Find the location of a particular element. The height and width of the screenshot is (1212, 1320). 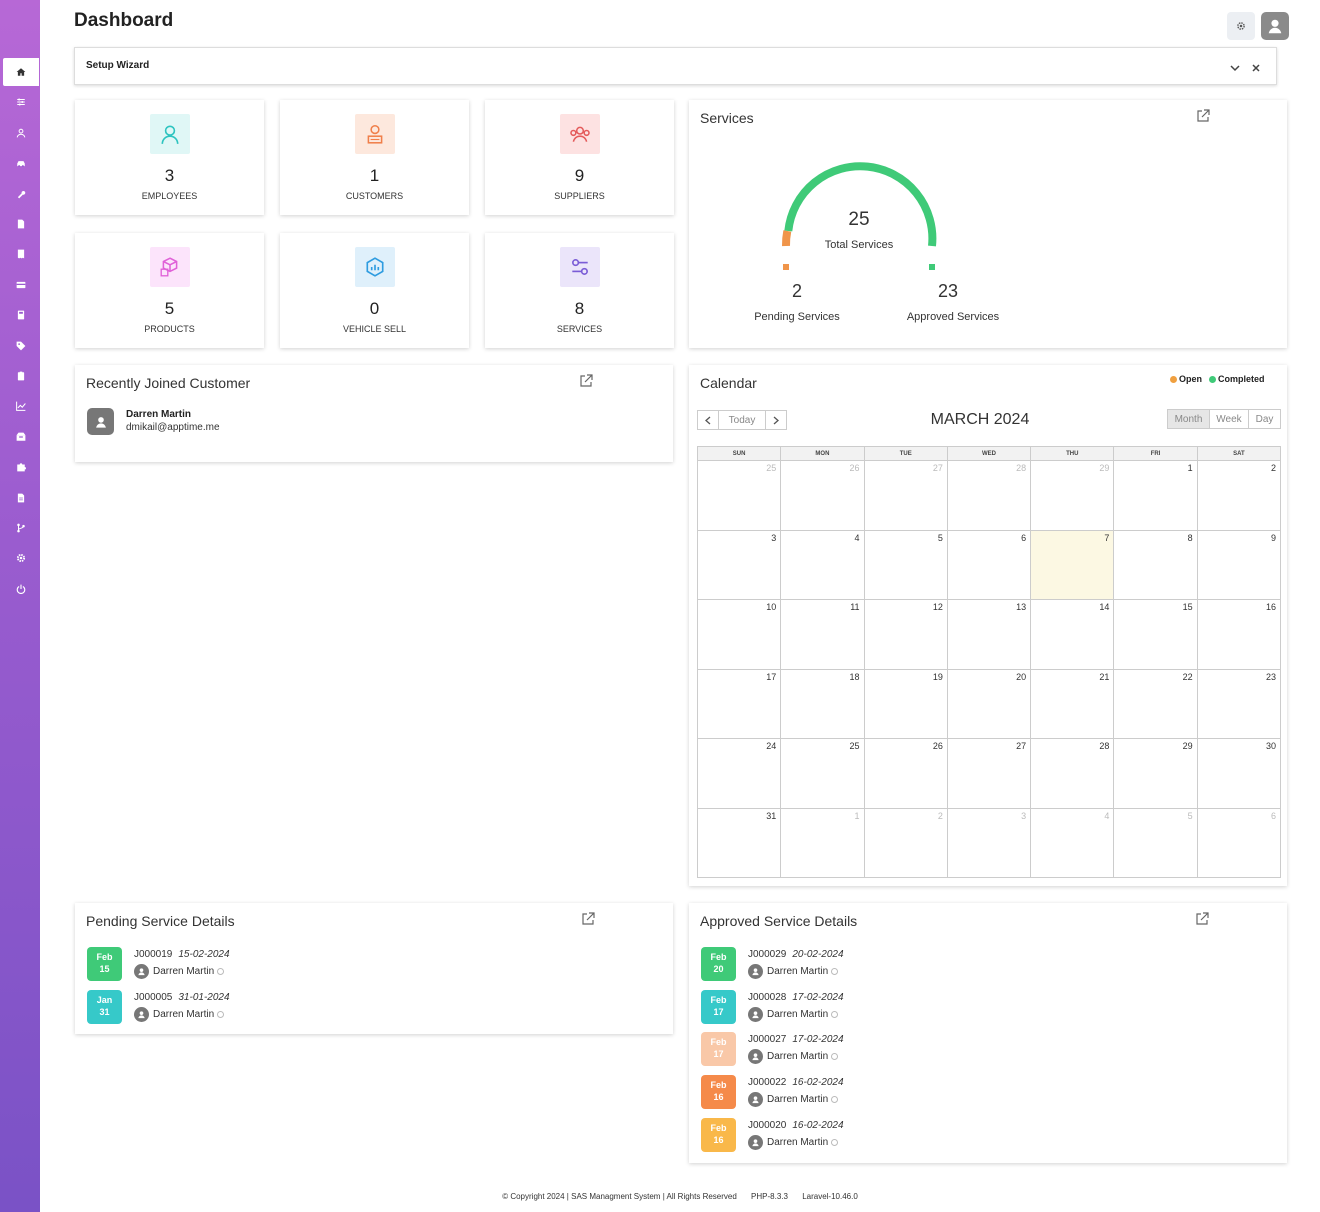

stat-card-suppliers: 9 SUPPLIERS is located at coordinates (579, 157).